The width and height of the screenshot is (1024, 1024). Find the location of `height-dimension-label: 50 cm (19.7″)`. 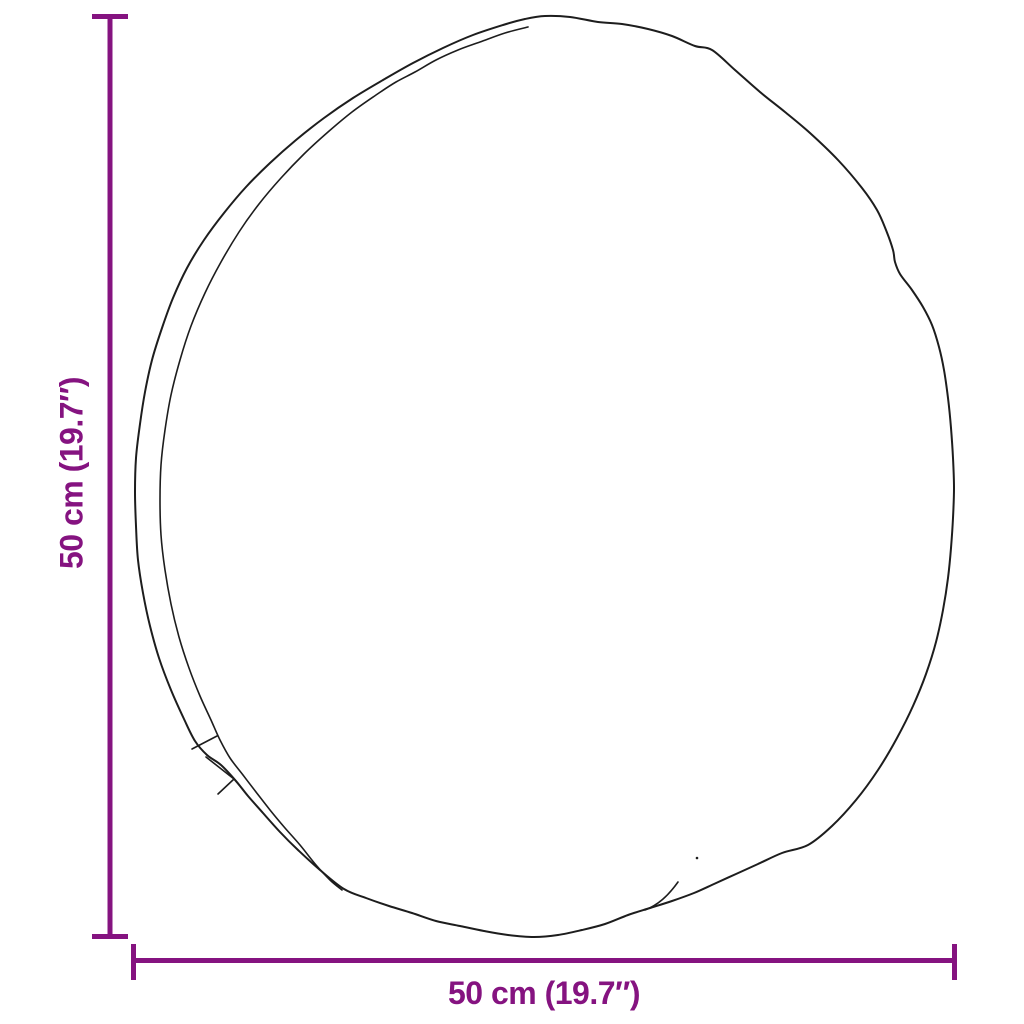

height-dimension-label: 50 cm (19.7″) is located at coordinates (71, 473).